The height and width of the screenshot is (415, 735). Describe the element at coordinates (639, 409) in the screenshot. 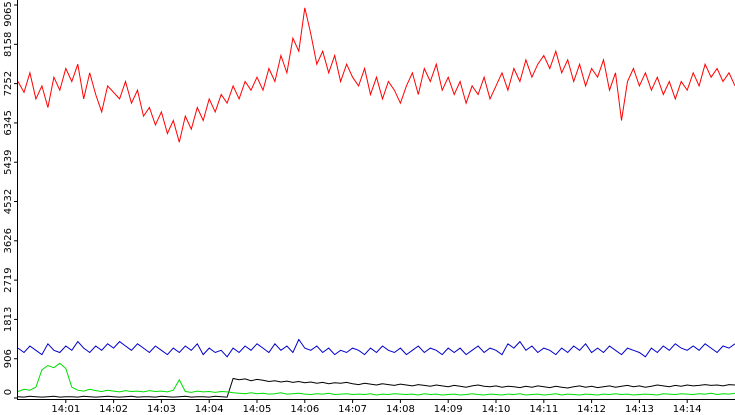

I see `x-tick-label: 14:13` at that location.